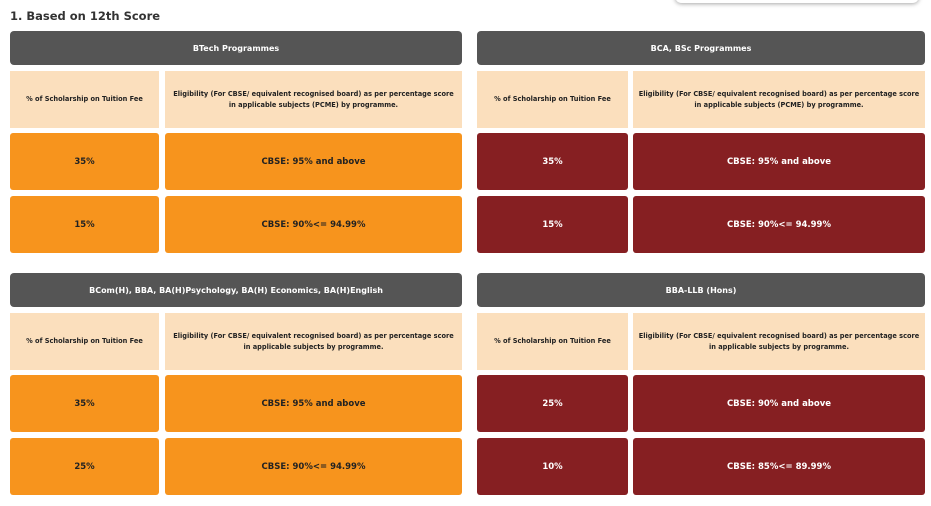 The width and height of the screenshot is (931, 506). I want to click on dropdown-popup-edge, so click(797, 1).